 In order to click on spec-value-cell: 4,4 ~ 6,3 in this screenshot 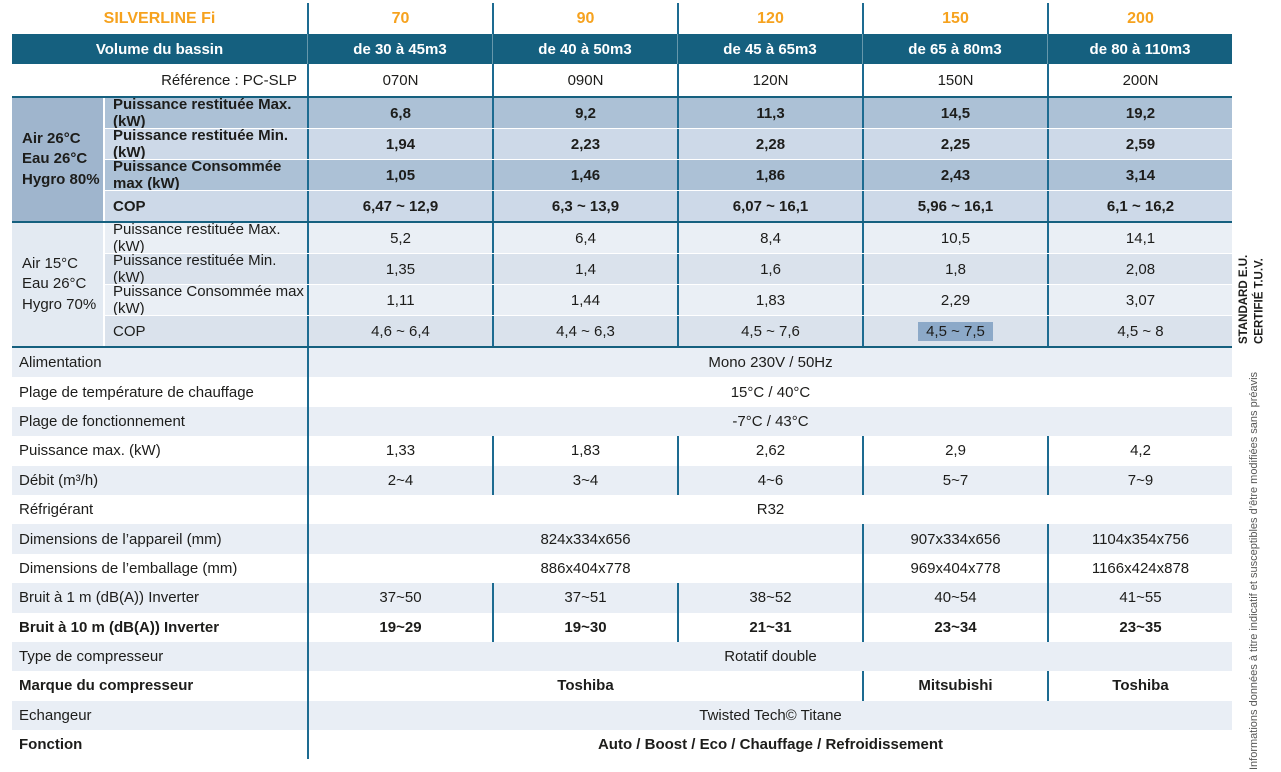, I will do `click(584, 331)`.